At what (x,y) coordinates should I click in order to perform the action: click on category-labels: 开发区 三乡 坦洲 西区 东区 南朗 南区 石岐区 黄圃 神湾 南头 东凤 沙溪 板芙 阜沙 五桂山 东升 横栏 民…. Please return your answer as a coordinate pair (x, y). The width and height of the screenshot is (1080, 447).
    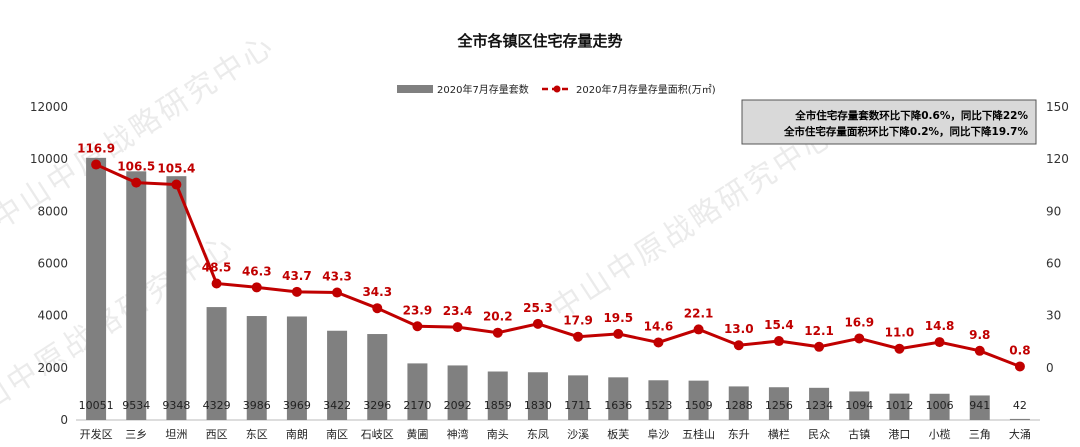
    Looking at the image, I should click on (555, 434).